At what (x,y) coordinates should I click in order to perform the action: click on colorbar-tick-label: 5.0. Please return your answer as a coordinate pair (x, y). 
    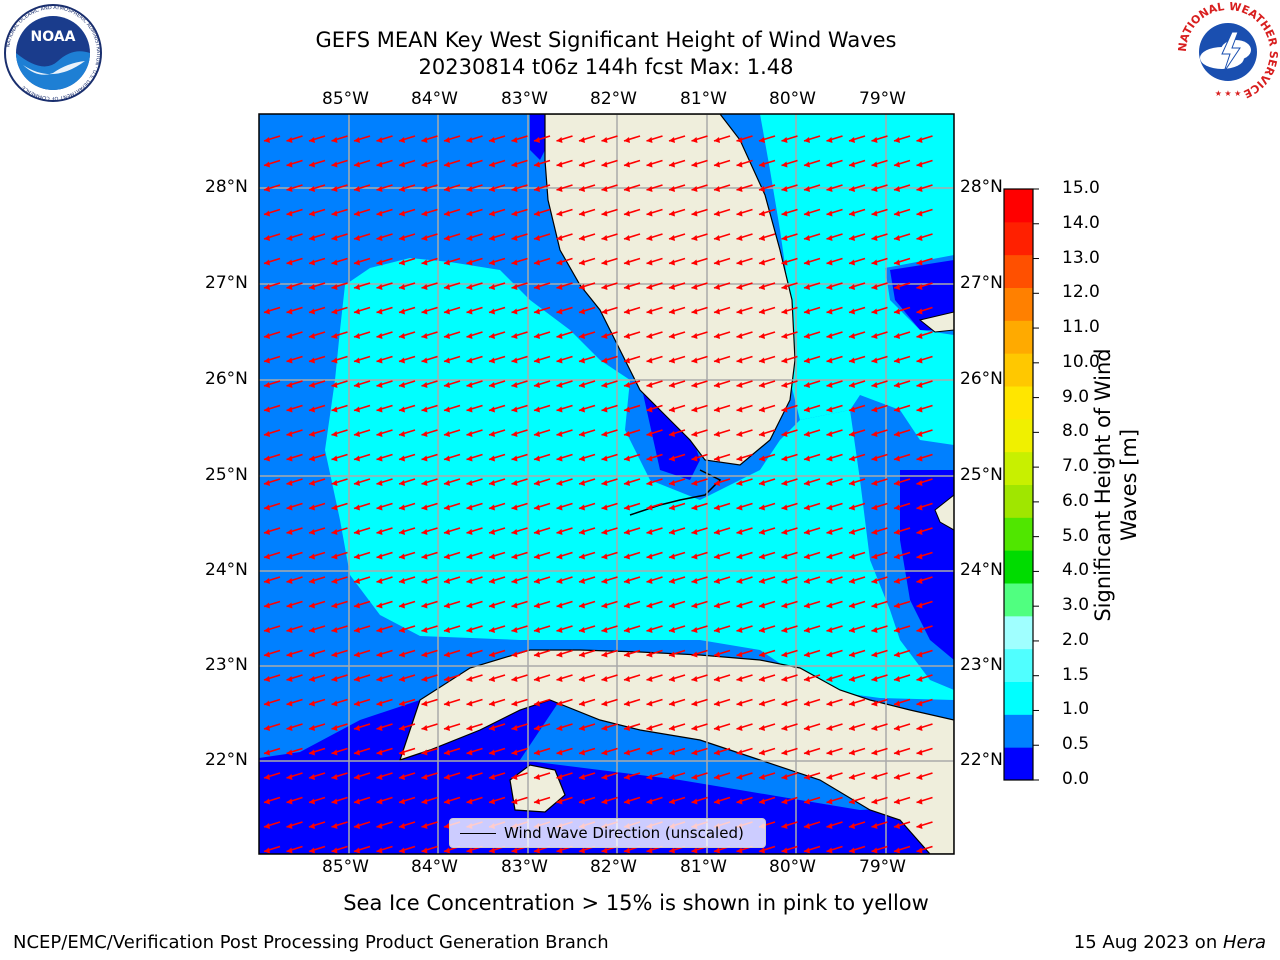
    Looking at the image, I should click on (1076, 535).